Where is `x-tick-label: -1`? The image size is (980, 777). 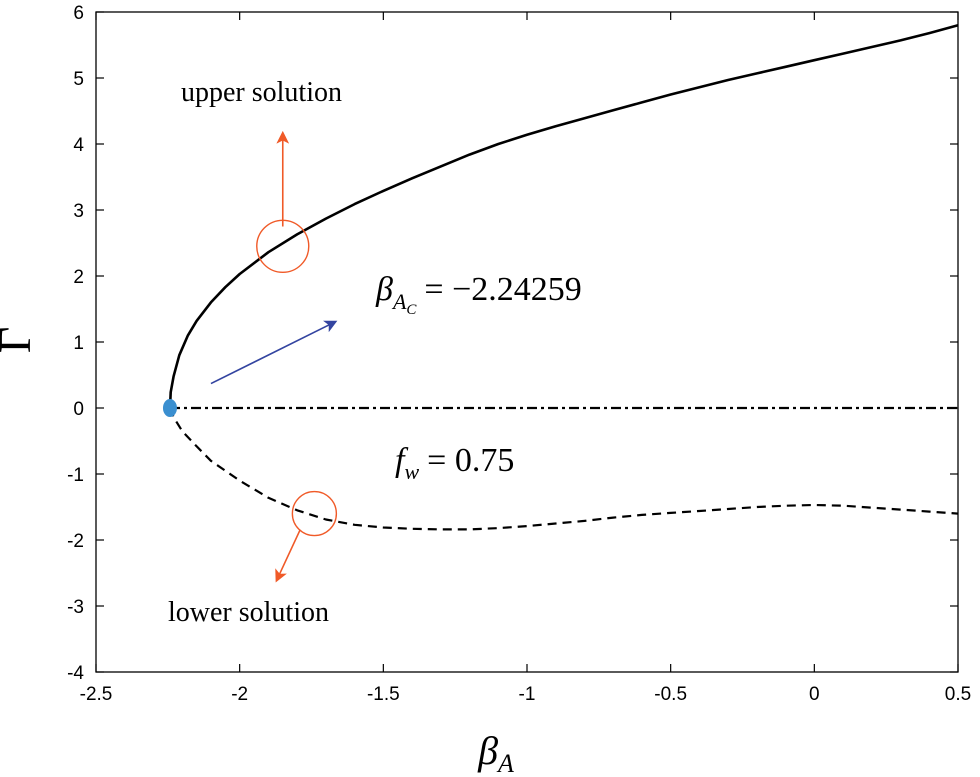 x-tick-label: -1 is located at coordinates (527, 694).